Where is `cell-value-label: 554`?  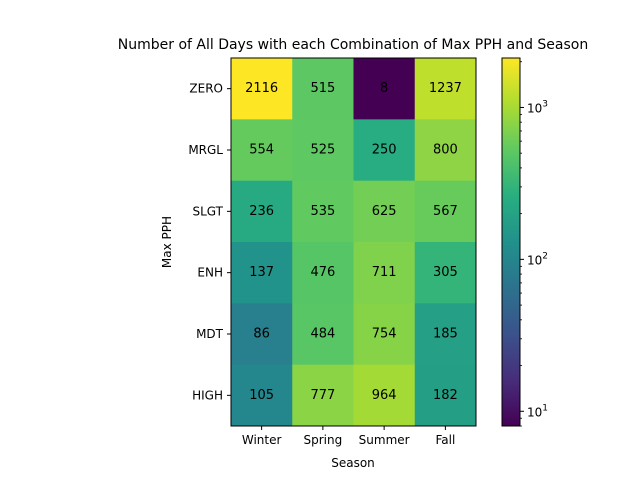 cell-value-label: 554 is located at coordinates (261, 150).